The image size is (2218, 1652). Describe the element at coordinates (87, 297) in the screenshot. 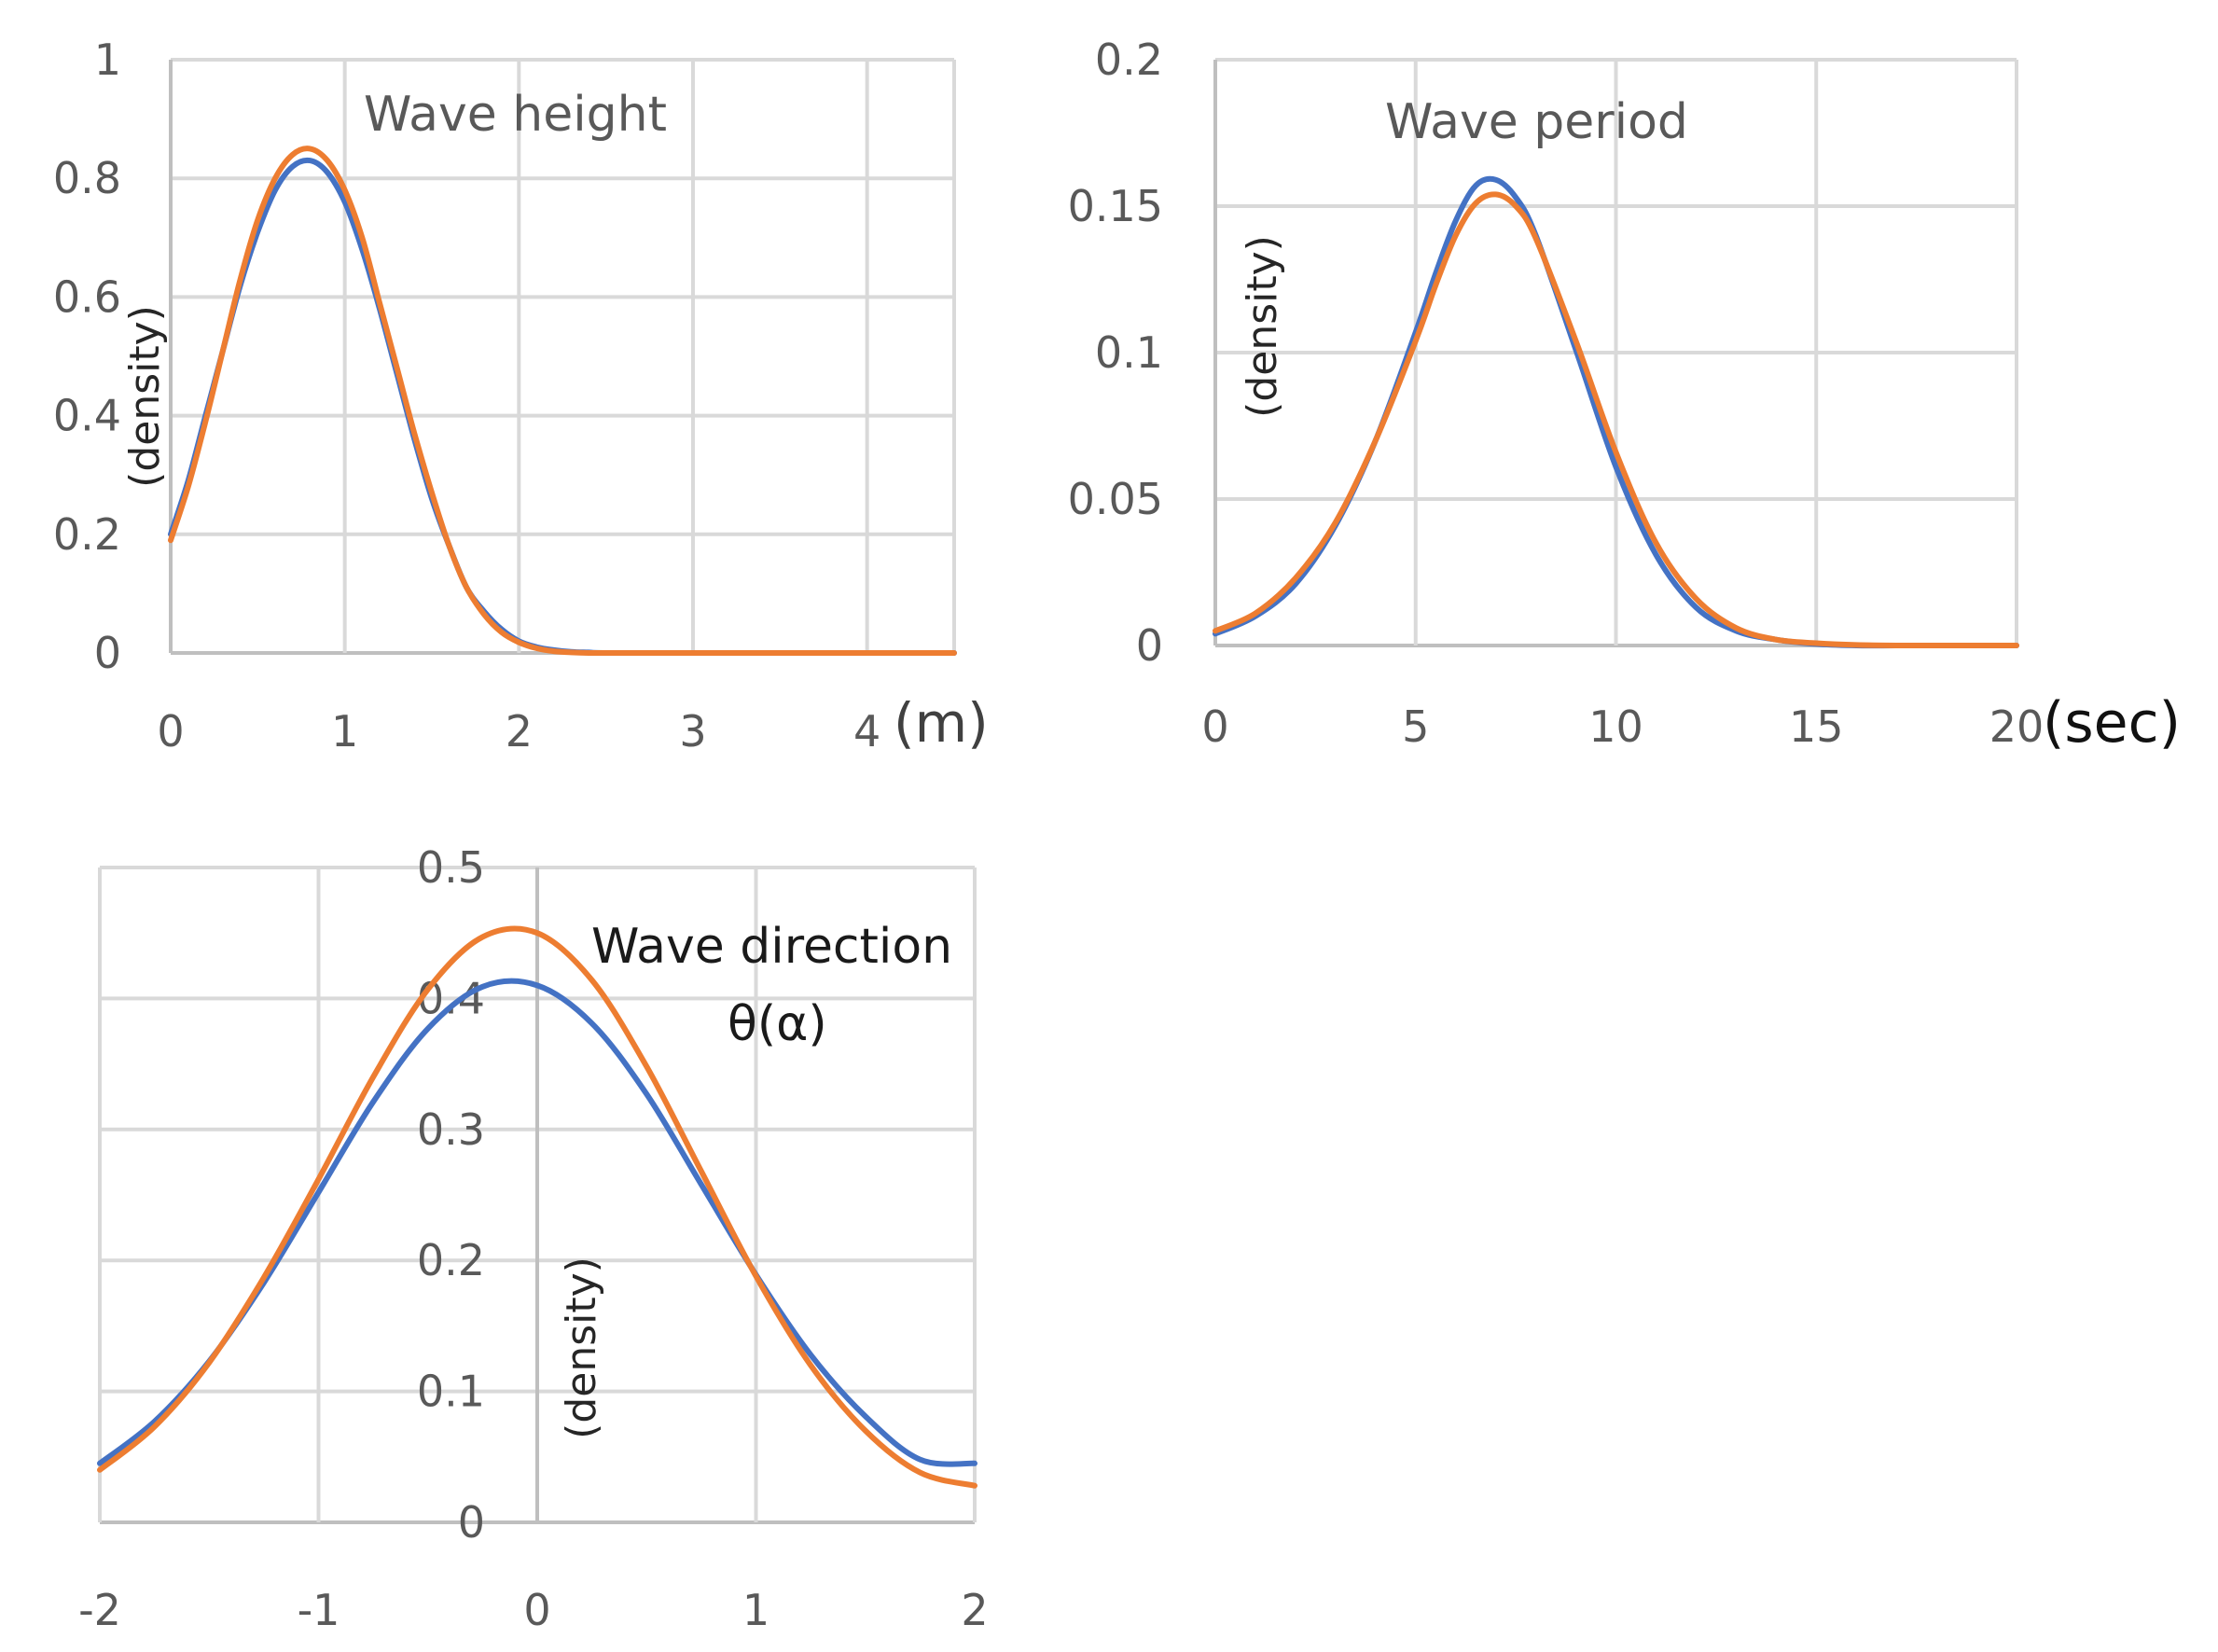

I see `wave-height-y-tick-label-3: 0.6` at that location.